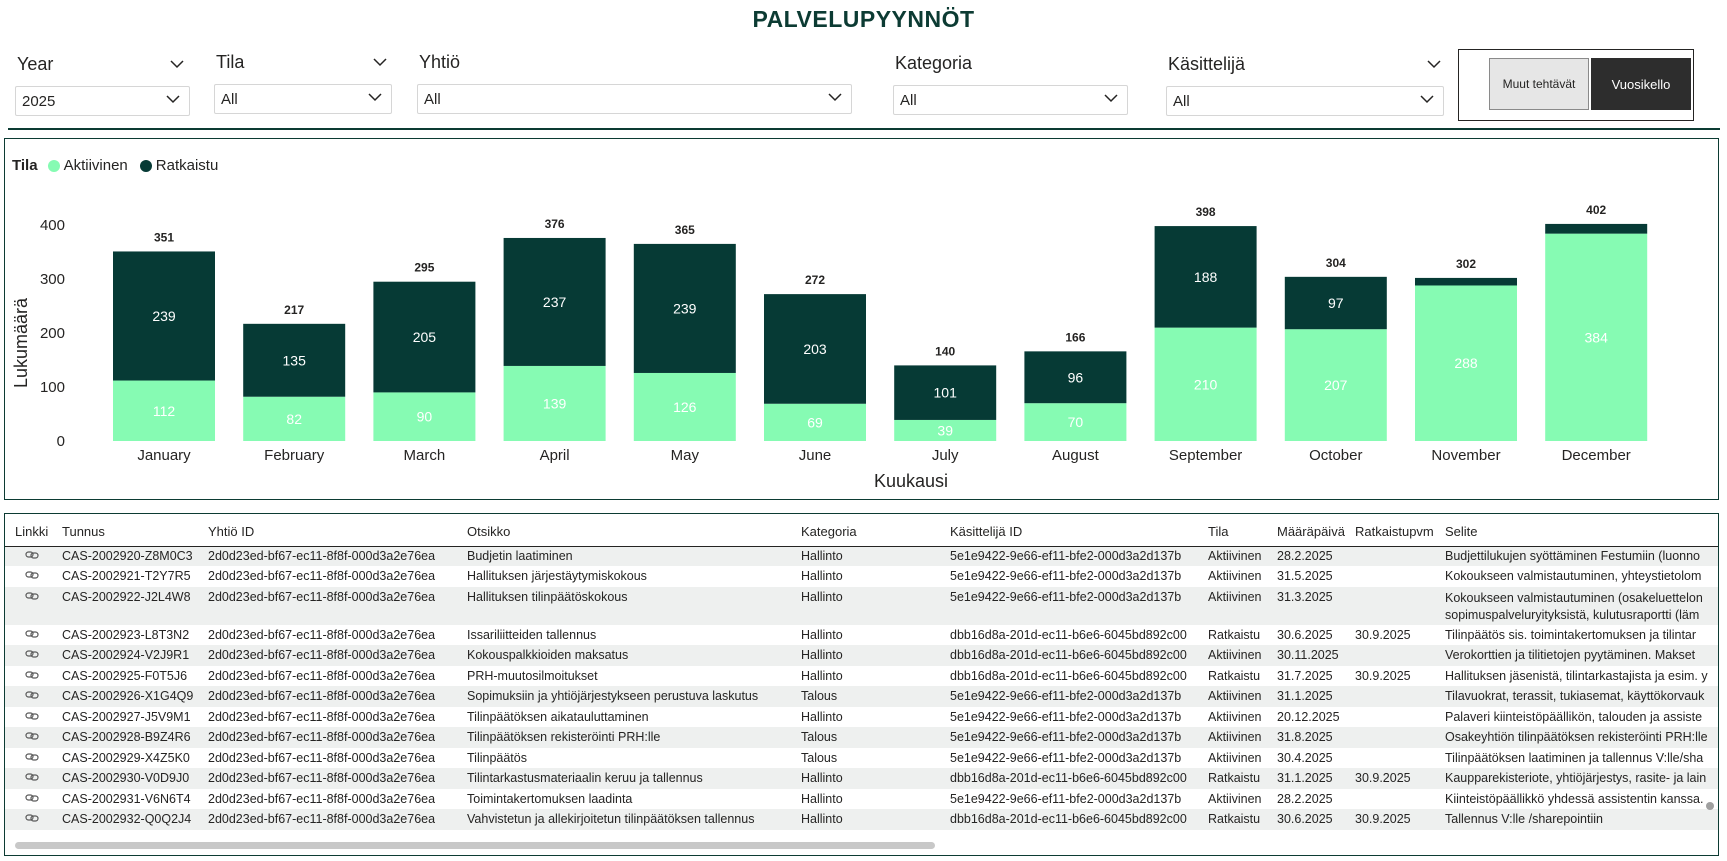 The image size is (1727, 861). What do you see at coordinates (164, 237) in the screenshot?
I see `total-label: 351` at bounding box center [164, 237].